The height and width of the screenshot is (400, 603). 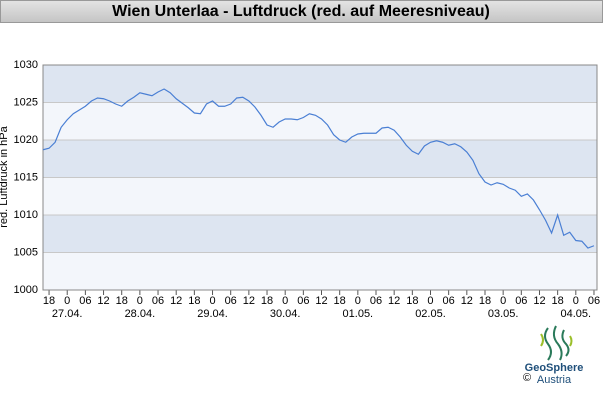 What do you see at coordinates (503, 314) in the screenshot?
I see `date-label: 03.05.` at bounding box center [503, 314].